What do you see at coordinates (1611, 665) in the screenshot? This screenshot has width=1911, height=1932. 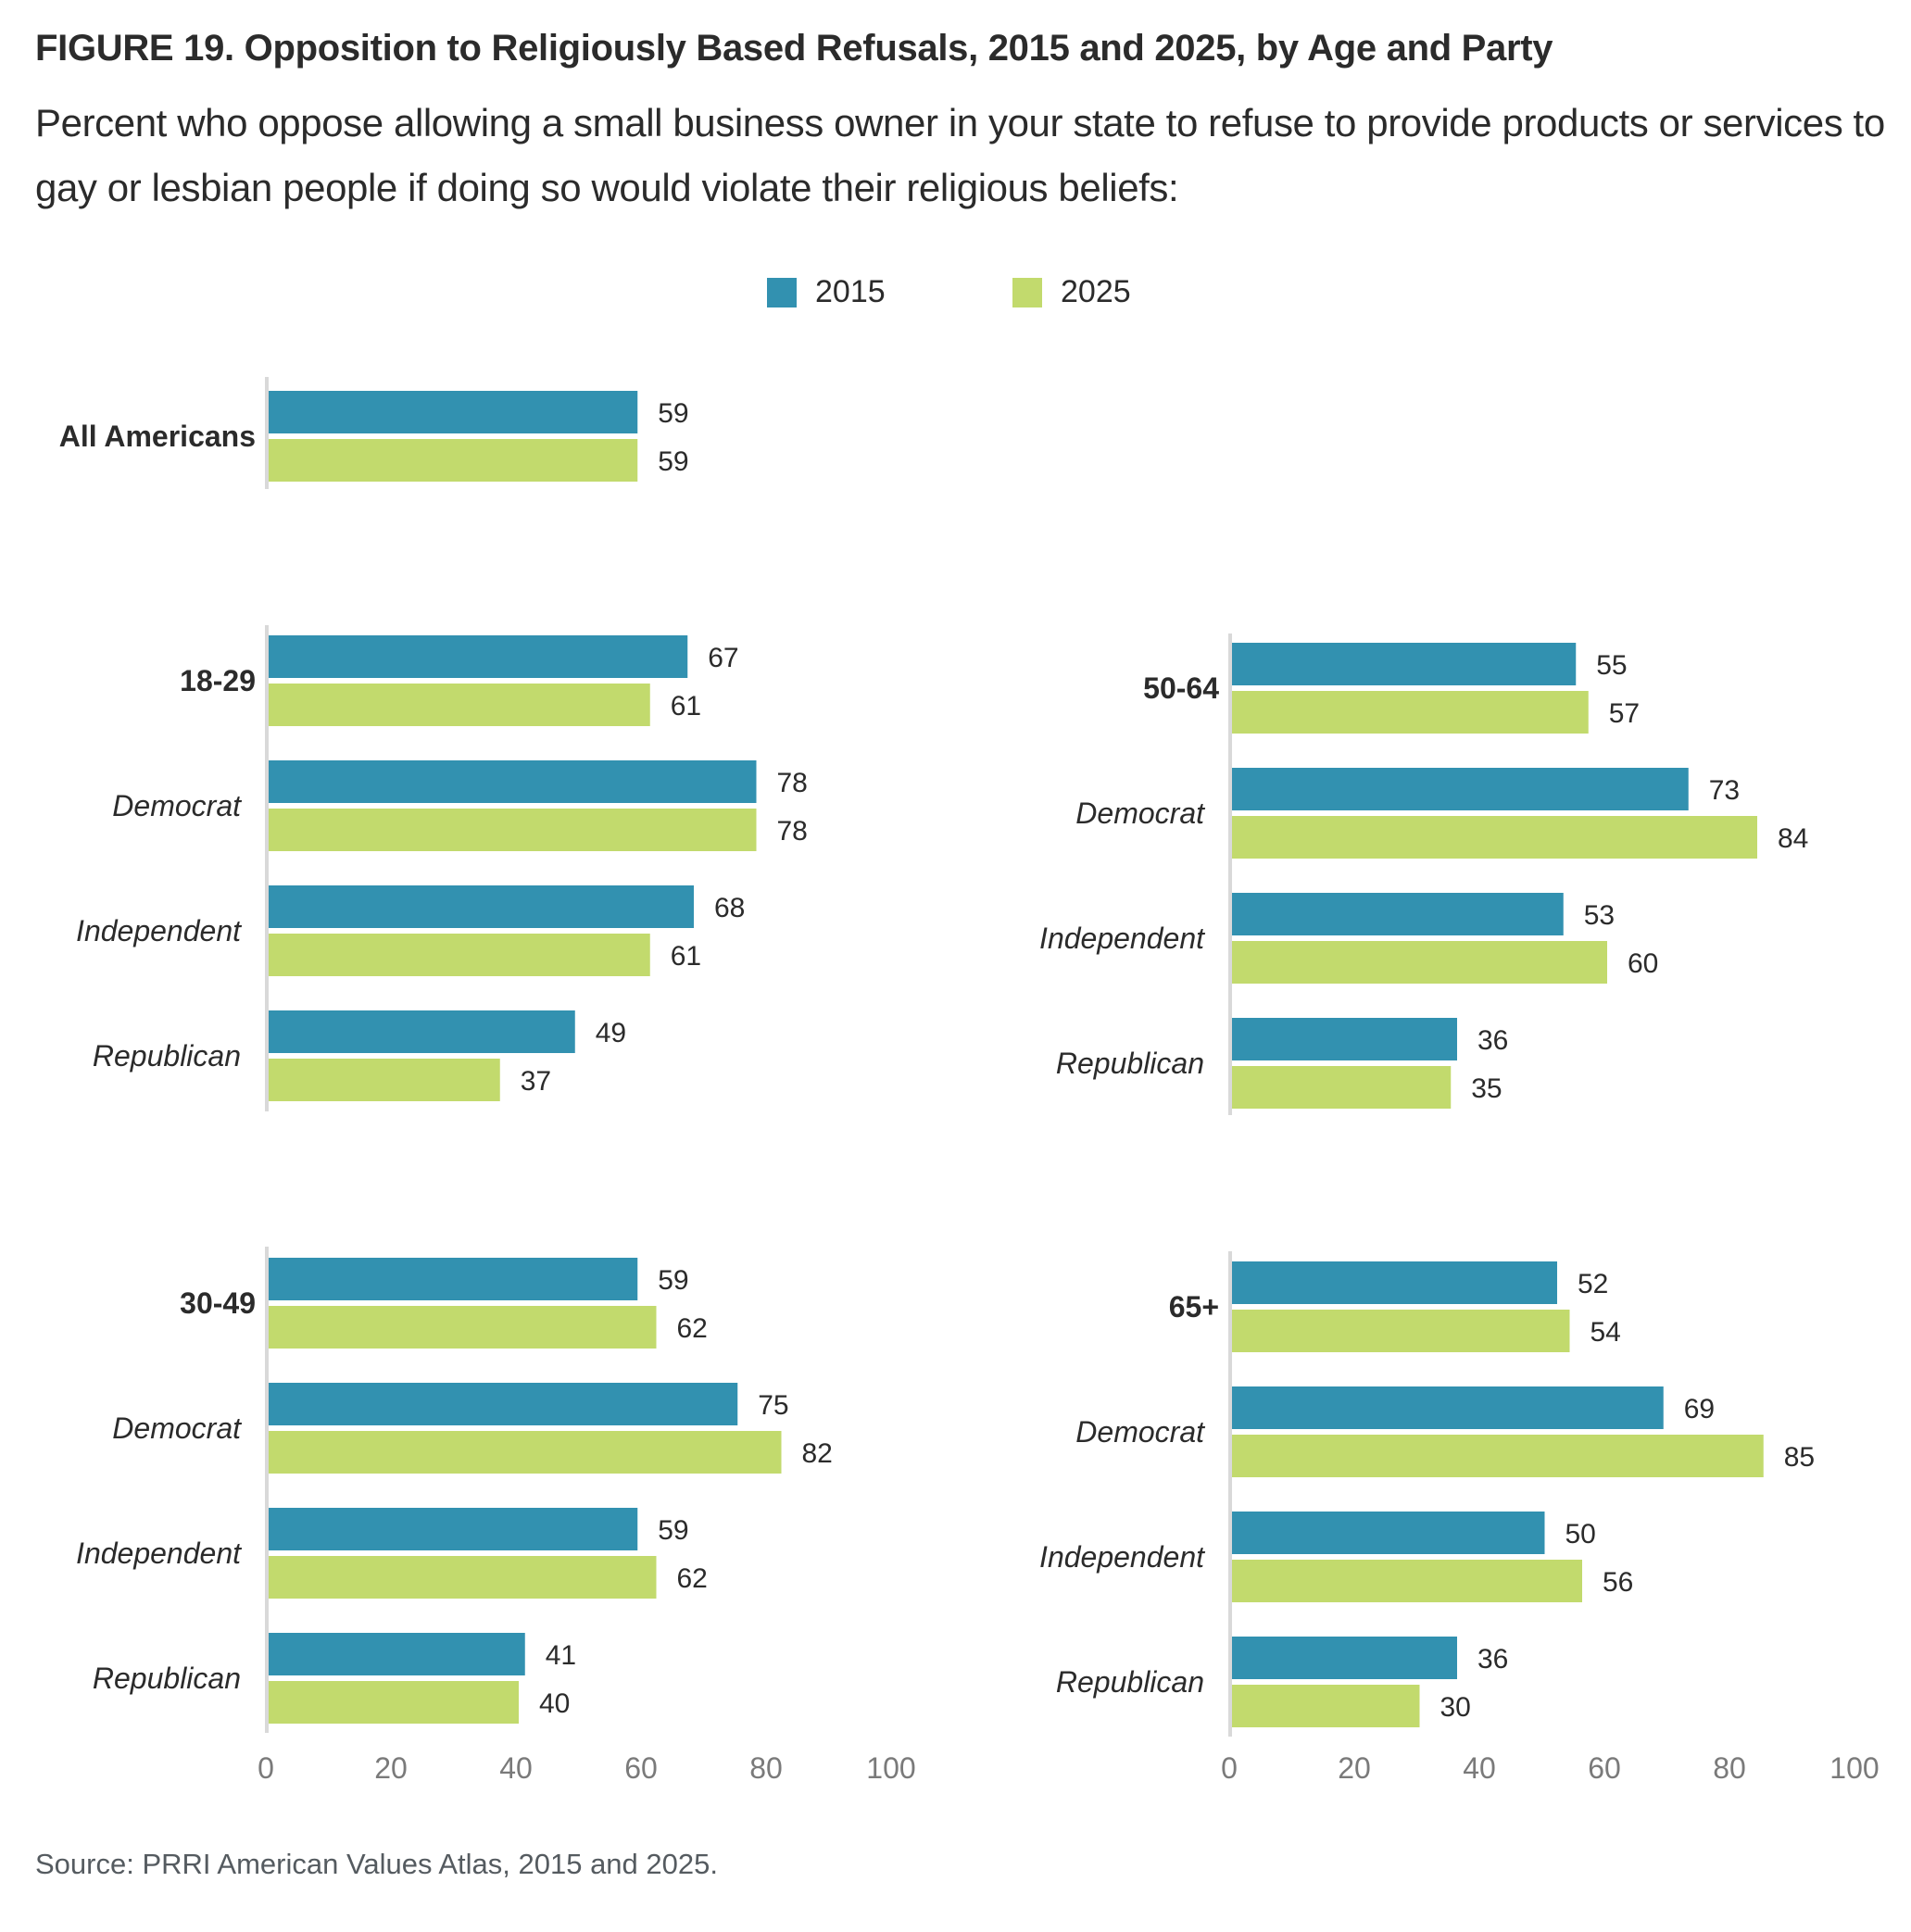 I see `value-label: 55` at bounding box center [1611, 665].